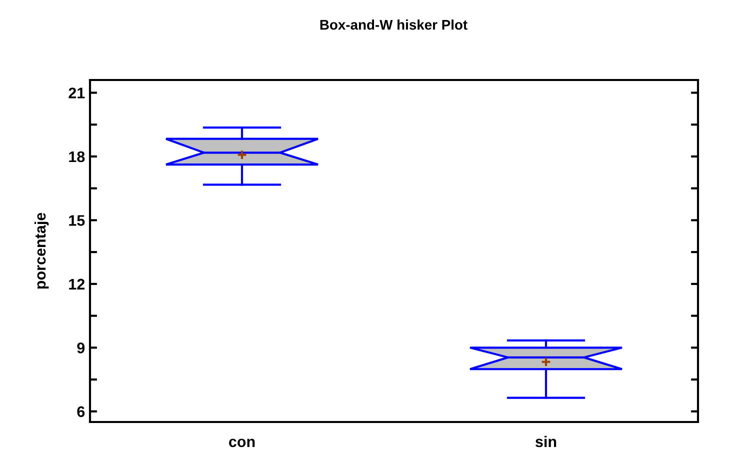 The image size is (745, 450). I want to click on x-tick-label: sin, so click(546, 442).